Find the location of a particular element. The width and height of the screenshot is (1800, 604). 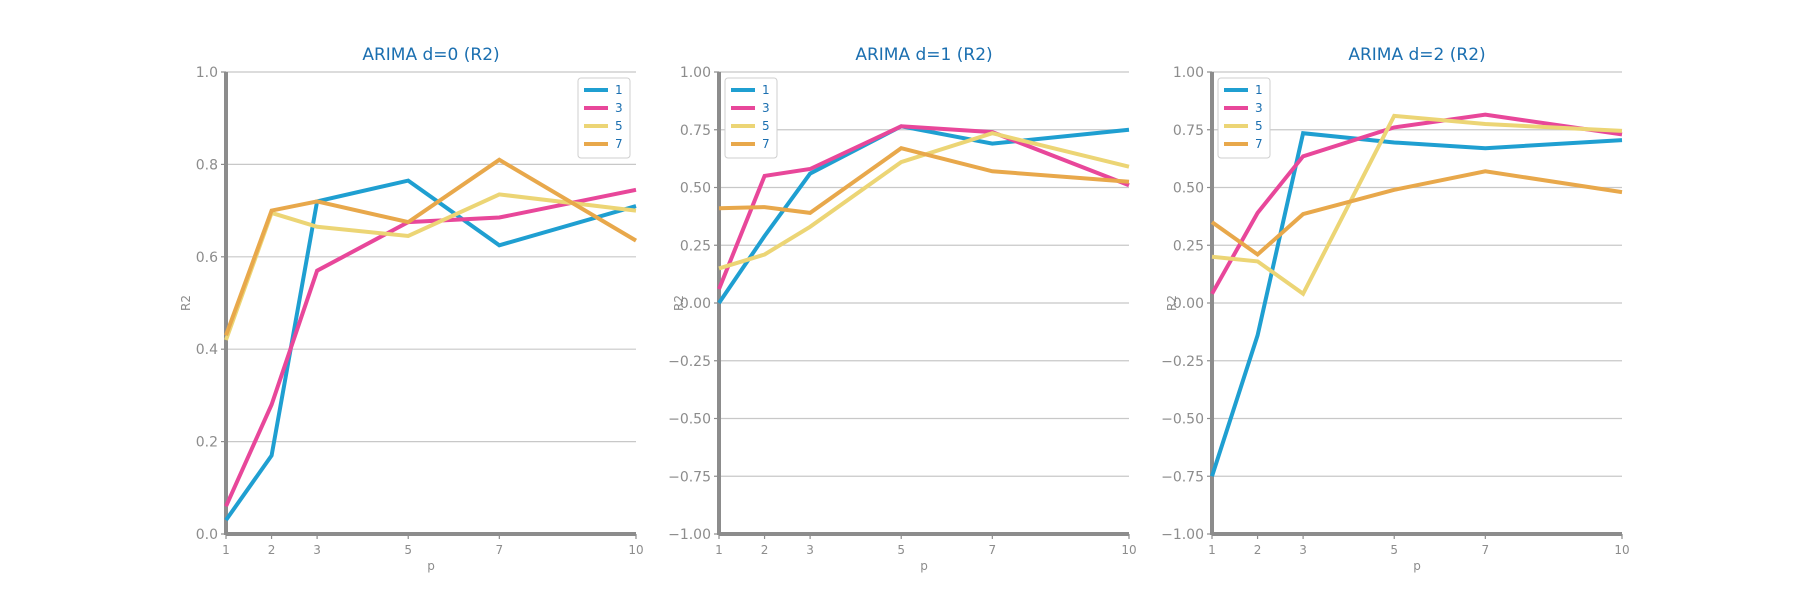

y-tick-label: 0.2 is located at coordinates (207, 443).